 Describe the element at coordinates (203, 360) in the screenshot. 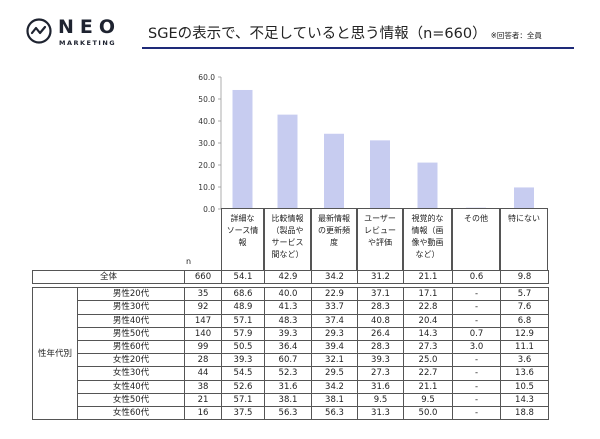

I see `row-n: 28` at that location.